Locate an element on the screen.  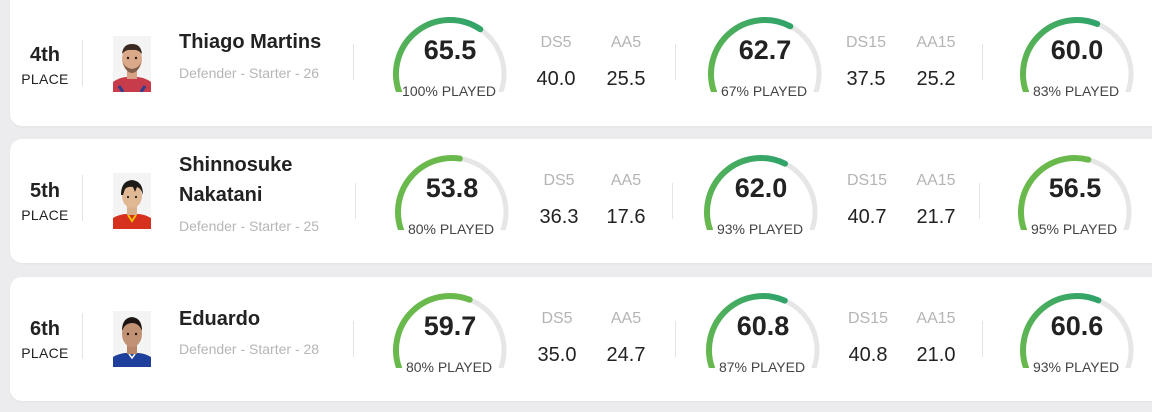
stat-aa: AA5 25.5 is located at coordinates (626, 62).